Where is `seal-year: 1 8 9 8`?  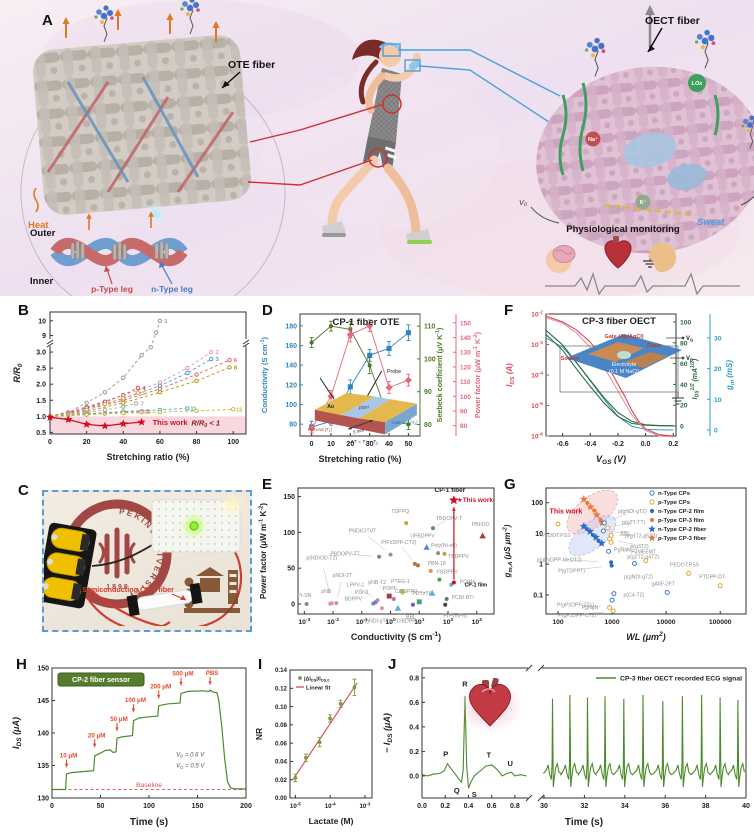
seal-year: 1 8 9 8 is located at coordinates (117, 587).